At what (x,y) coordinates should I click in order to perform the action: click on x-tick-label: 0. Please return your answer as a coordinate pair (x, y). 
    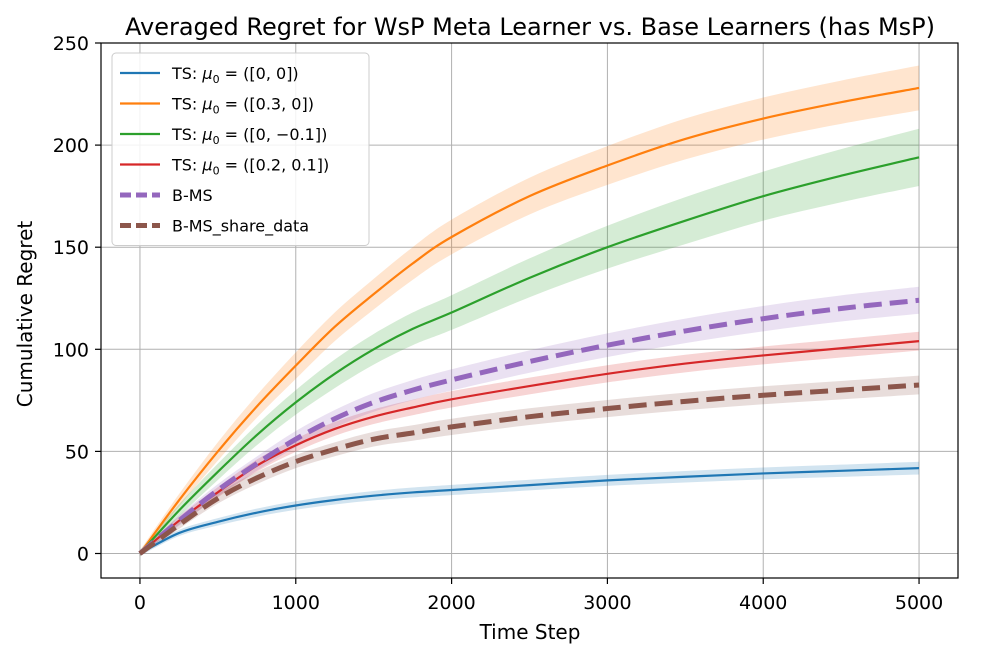
    Looking at the image, I should click on (140, 603).